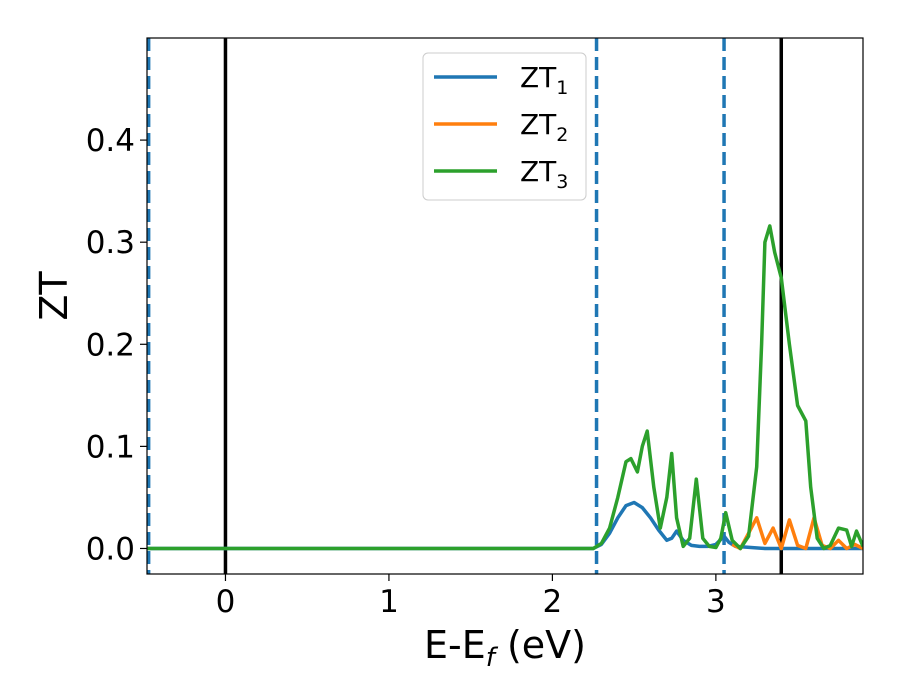  Describe the element at coordinates (716, 602) in the screenshot. I see `x-tick-label: 3` at that location.